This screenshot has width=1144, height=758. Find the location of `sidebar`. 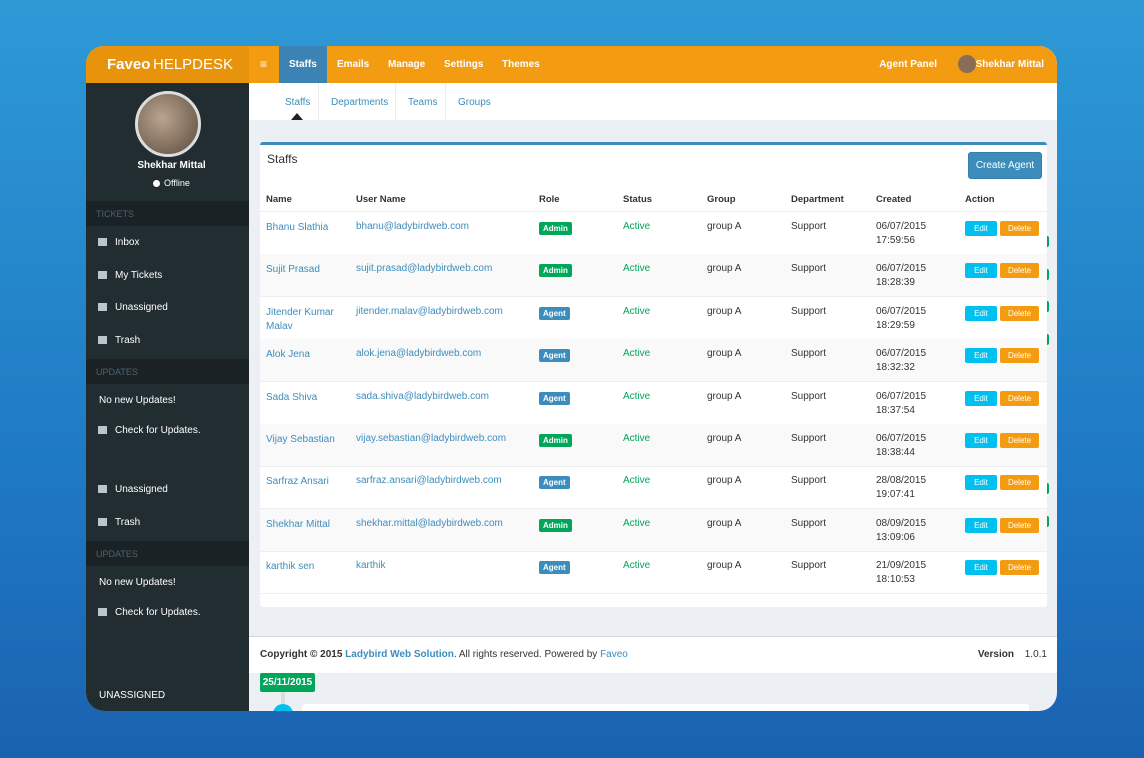

sidebar is located at coordinates (167, 397).